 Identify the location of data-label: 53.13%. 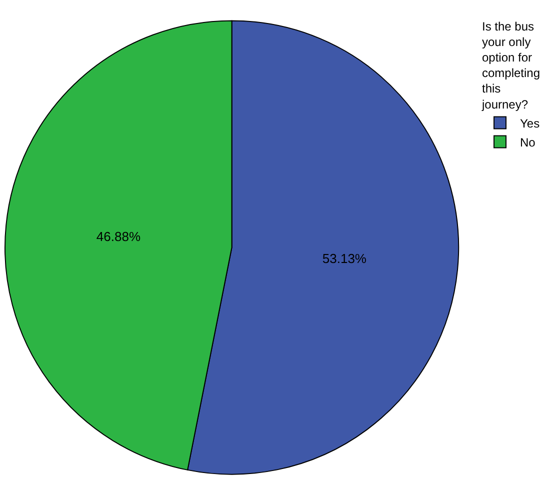
(344, 258).